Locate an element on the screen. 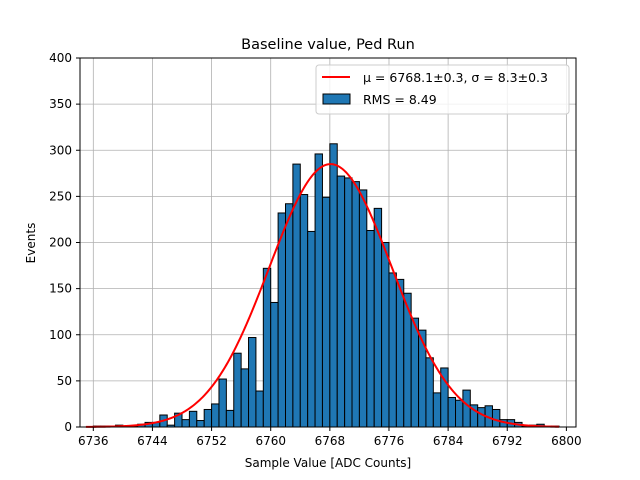 This screenshot has height=480, width=640. y-axis-label: Events is located at coordinates (31, 243).